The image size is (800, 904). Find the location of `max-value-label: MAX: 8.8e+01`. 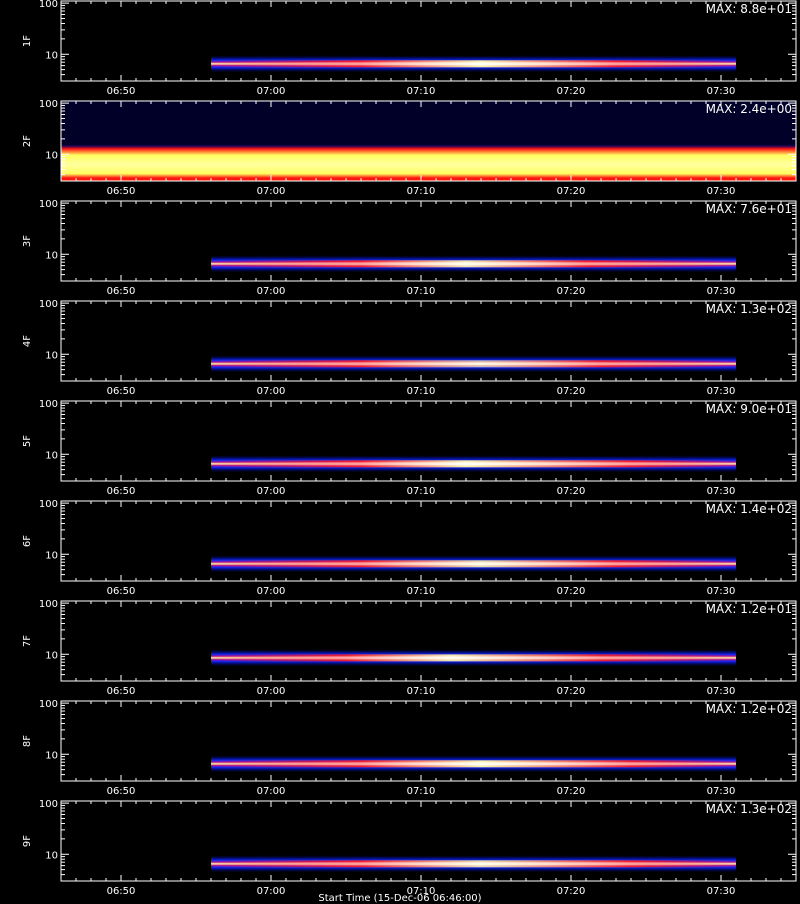

max-value-label: MAX: 8.8e+01 is located at coordinates (749, 9).